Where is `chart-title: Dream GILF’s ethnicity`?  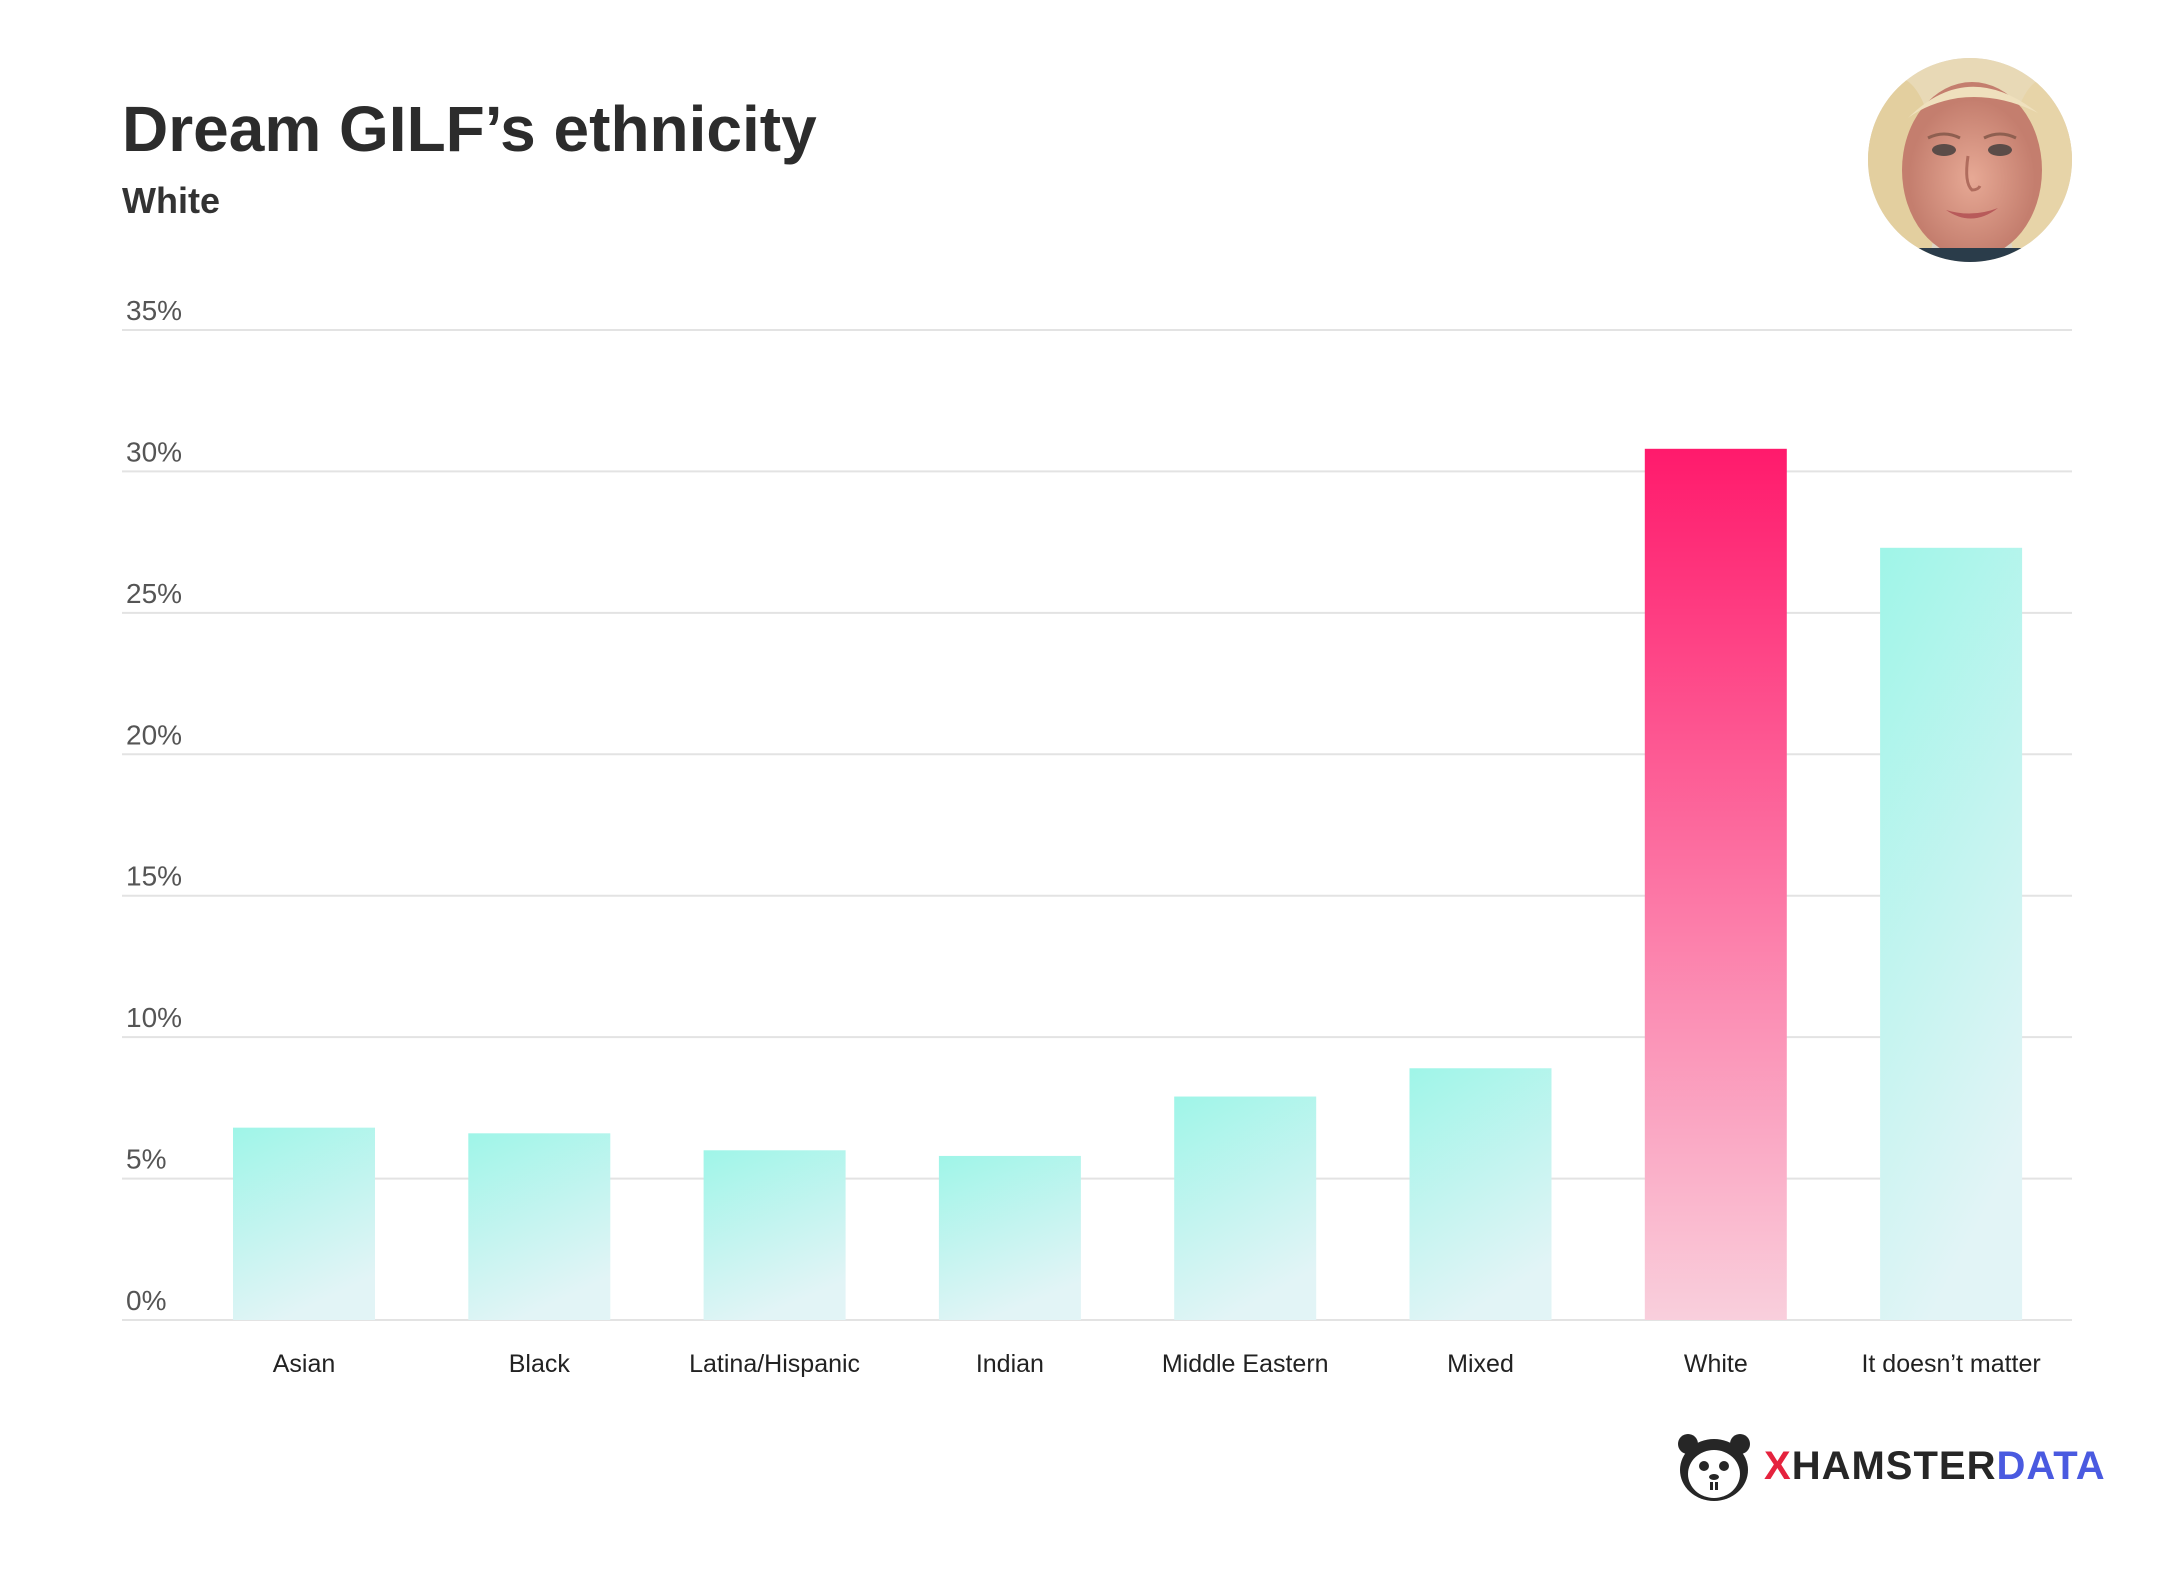
chart-title: Dream GILF’s ethnicity is located at coordinates (469, 129).